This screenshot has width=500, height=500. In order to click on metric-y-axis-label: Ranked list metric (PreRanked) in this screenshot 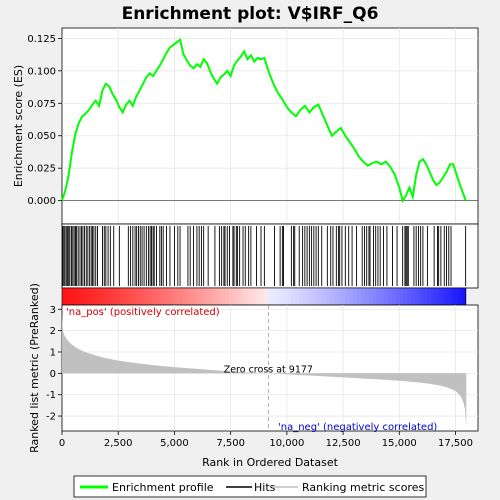, I will do `click(34, 368)`.